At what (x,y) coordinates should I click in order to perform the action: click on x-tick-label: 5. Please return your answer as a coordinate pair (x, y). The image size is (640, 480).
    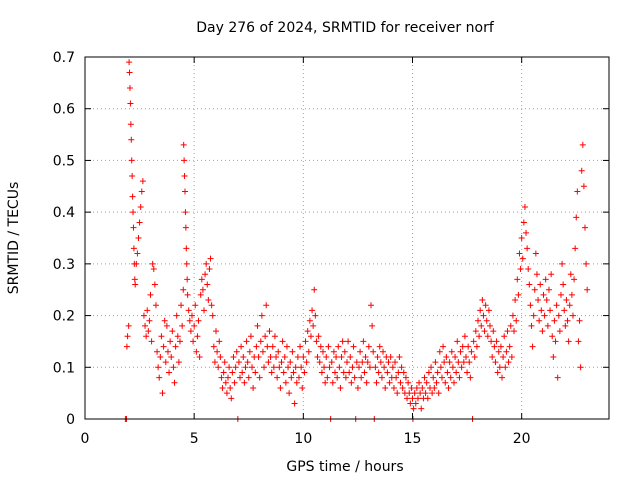
    Looking at the image, I should click on (194, 439).